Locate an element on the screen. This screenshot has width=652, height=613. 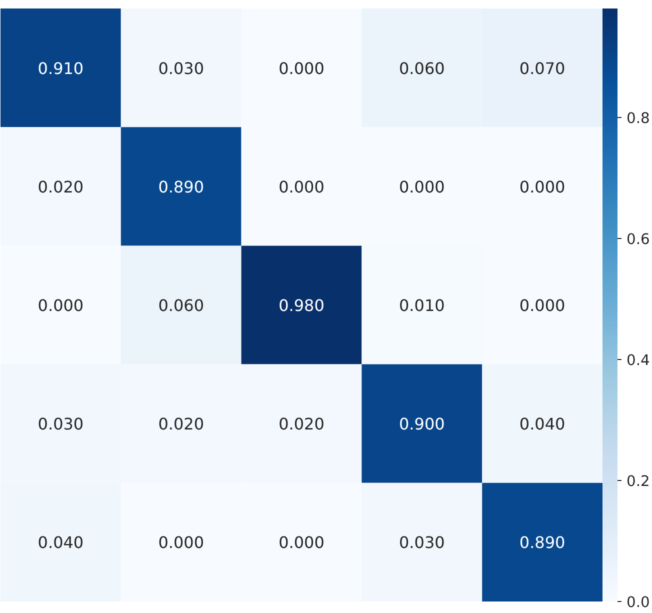
data-label: 0.980 is located at coordinates (301, 305).